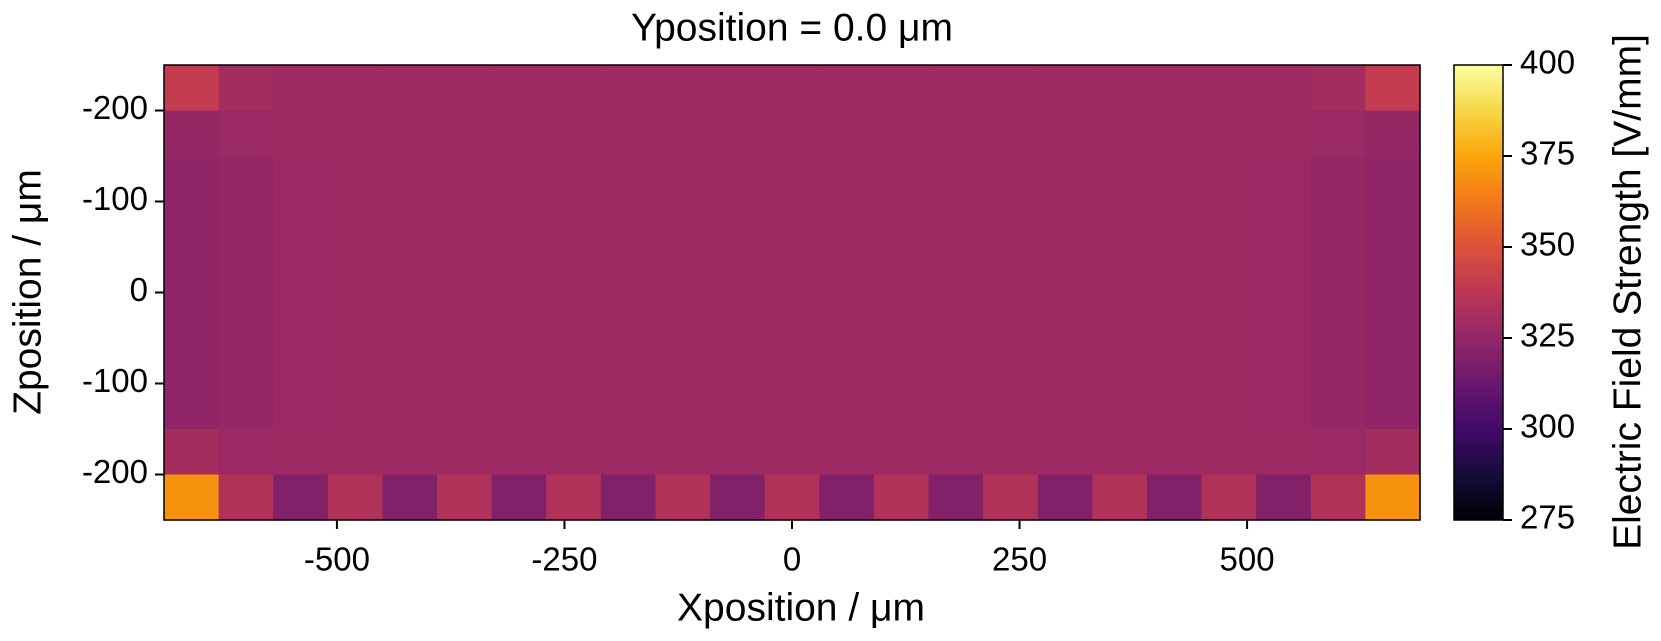 This screenshot has height=641, width=1661. I want to click on x-tick-label: 500, so click(1247, 559).